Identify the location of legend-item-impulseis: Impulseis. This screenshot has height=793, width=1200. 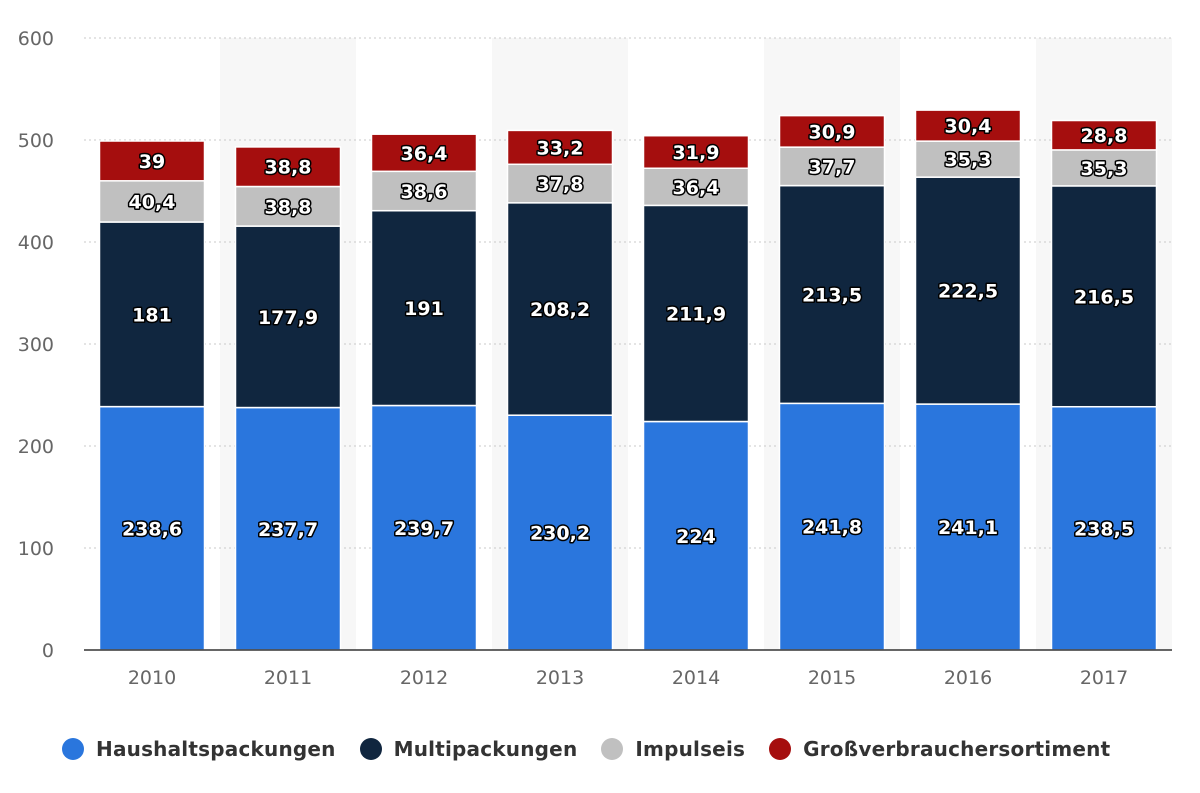
(673, 749).